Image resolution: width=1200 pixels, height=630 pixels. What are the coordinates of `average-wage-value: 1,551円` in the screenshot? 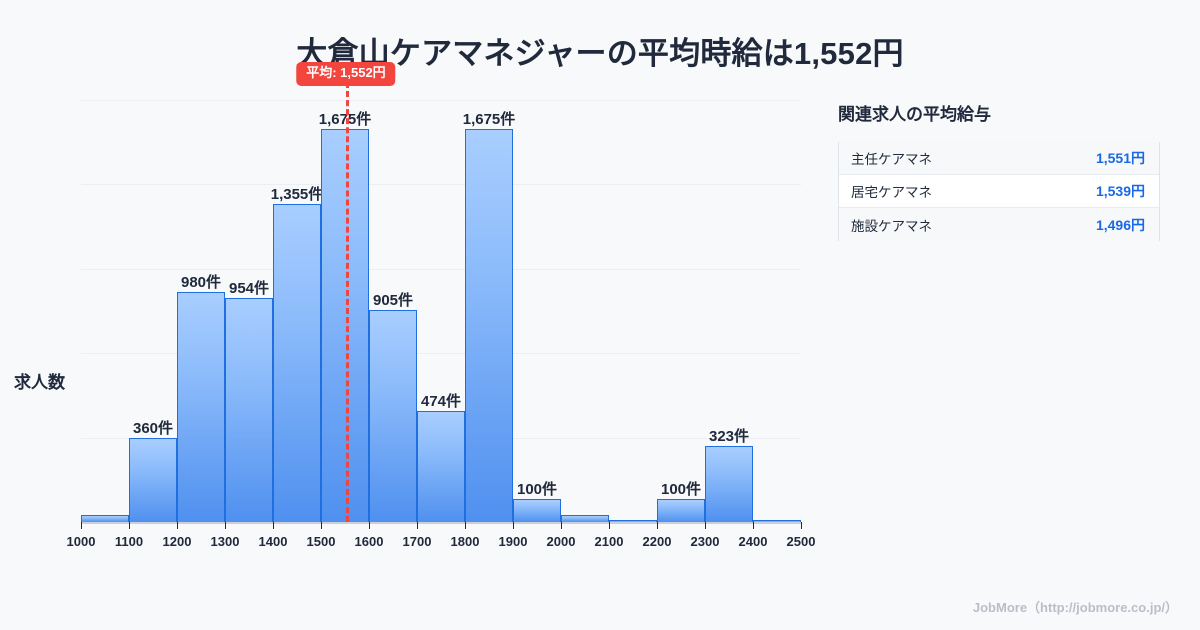 It's located at (1120, 158).